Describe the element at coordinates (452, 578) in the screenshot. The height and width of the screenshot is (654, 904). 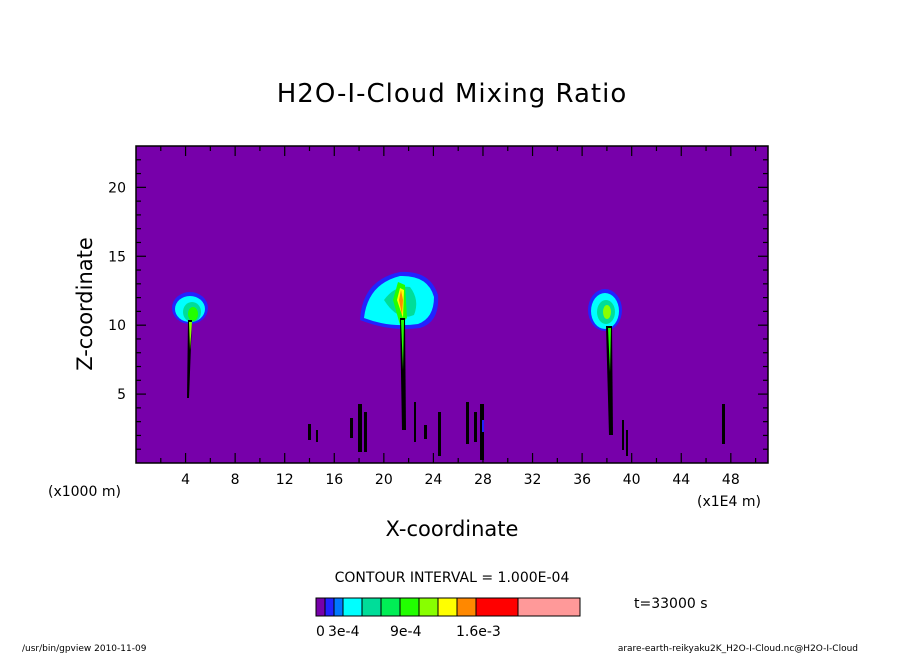
I see `contour-interval-label: CONTOUR INTERVAL = 1.000E-04` at that location.